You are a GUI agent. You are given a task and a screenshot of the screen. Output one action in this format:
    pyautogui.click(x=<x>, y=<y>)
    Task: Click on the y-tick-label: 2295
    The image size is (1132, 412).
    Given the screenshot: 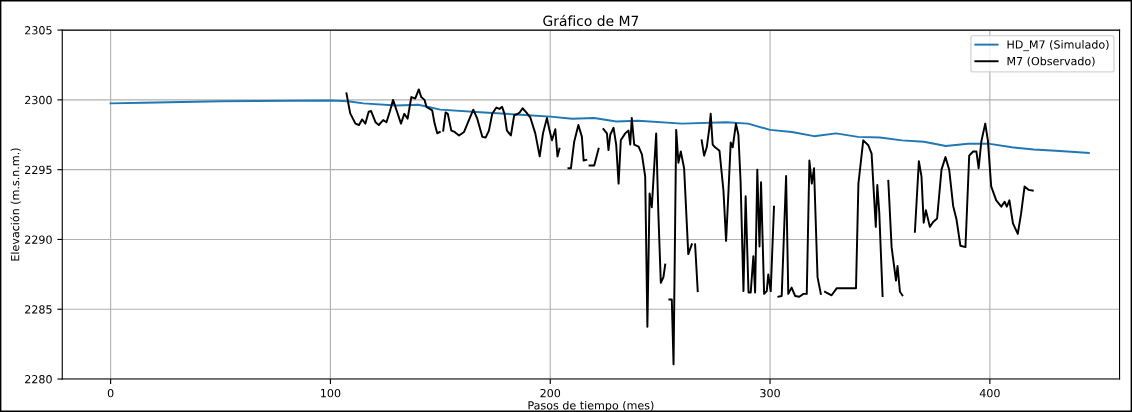 What is the action you would take?
    pyautogui.click(x=38, y=170)
    